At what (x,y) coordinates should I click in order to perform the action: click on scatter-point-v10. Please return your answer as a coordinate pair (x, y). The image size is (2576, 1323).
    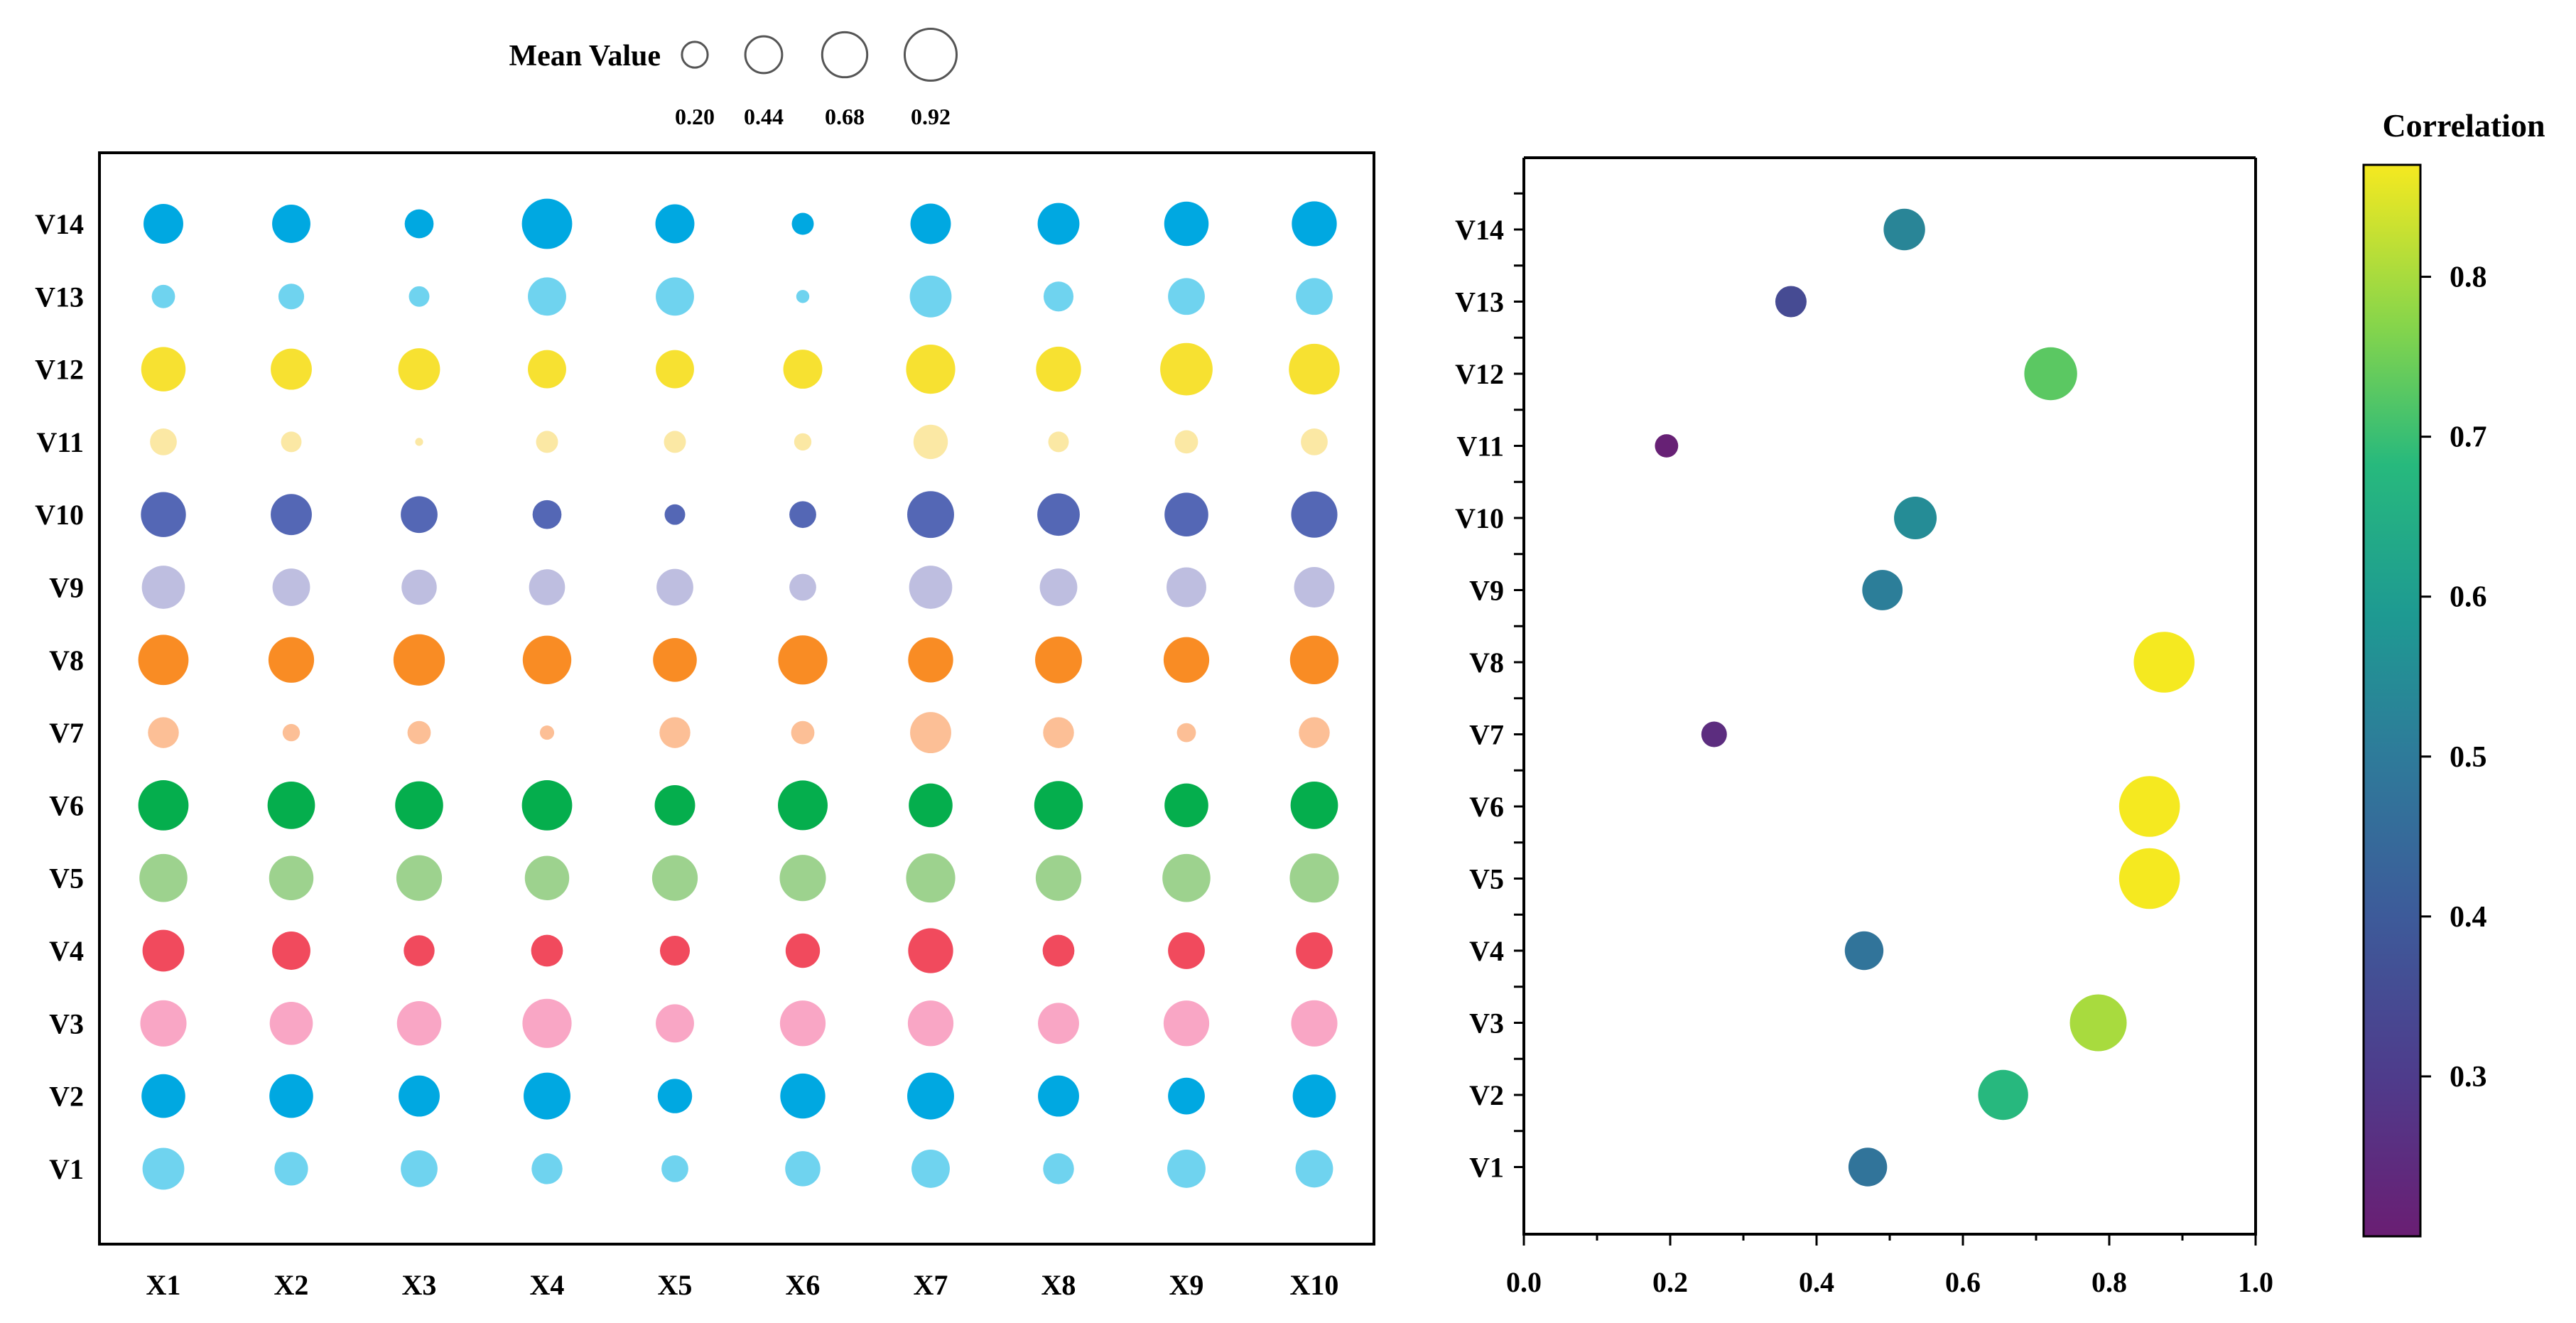
    Looking at the image, I should click on (1915, 518).